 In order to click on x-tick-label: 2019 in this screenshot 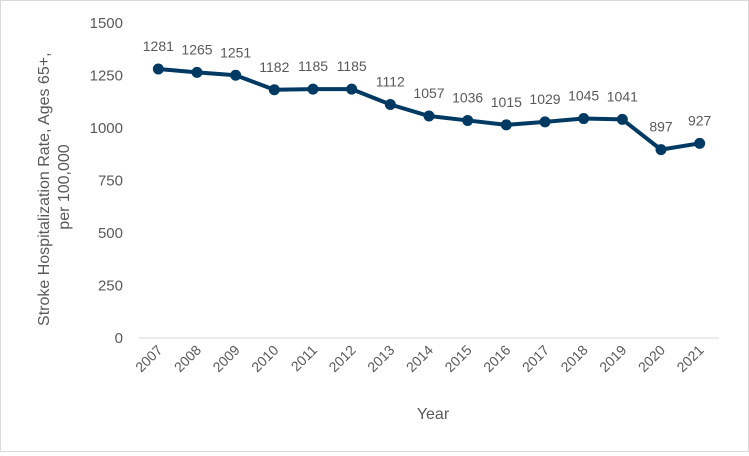, I will do `click(612, 358)`.